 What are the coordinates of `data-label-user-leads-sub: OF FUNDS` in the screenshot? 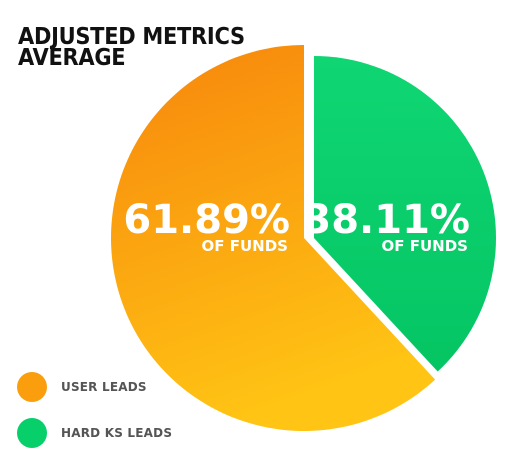 It's located at (245, 246).